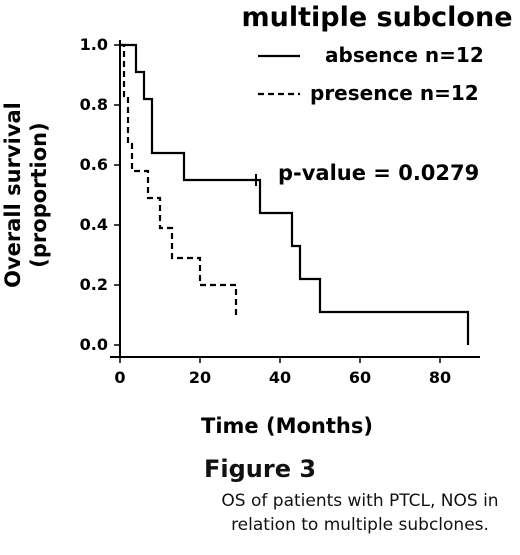 This screenshot has width=520, height=555. What do you see at coordinates (280, 377) in the screenshot?
I see `x-tick-label: 40` at bounding box center [280, 377].